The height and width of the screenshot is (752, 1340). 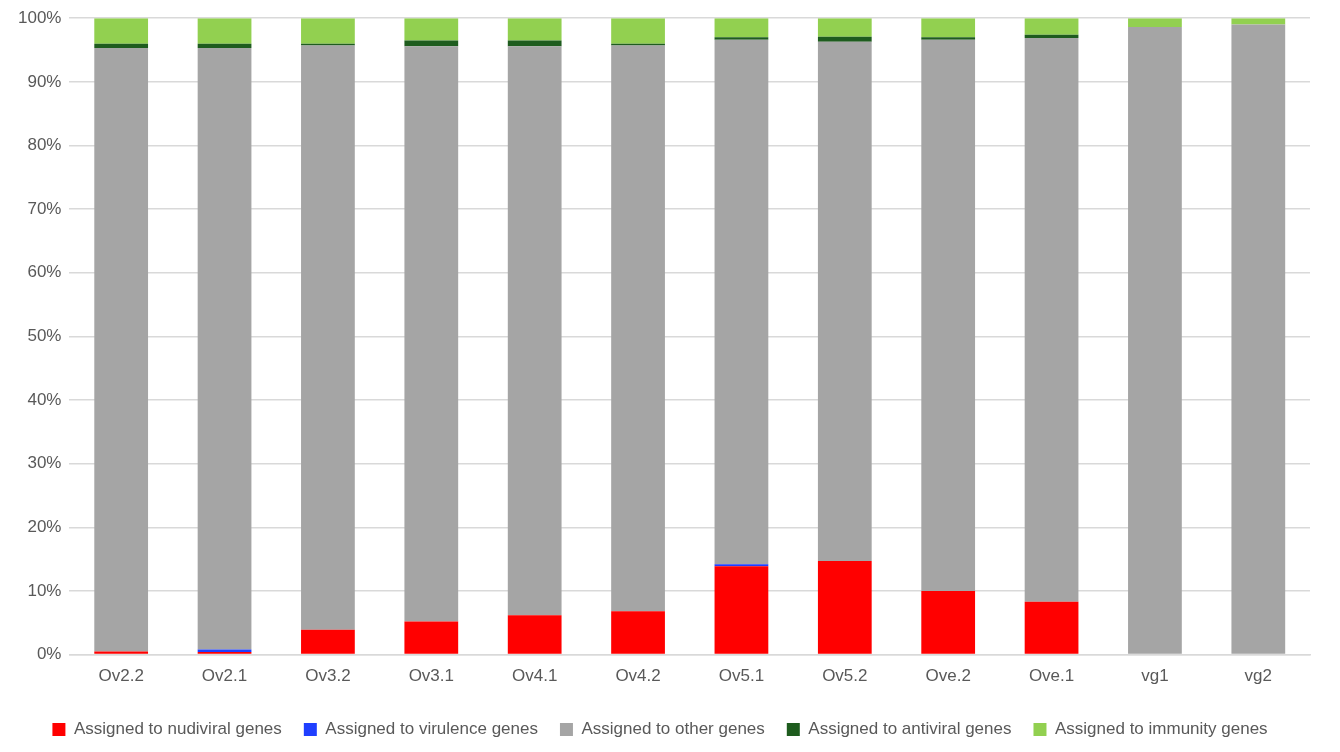 What do you see at coordinates (328, 676) in the screenshot?
I see `x-tick-label: Ov3.2` at bounding box center [328, 676].